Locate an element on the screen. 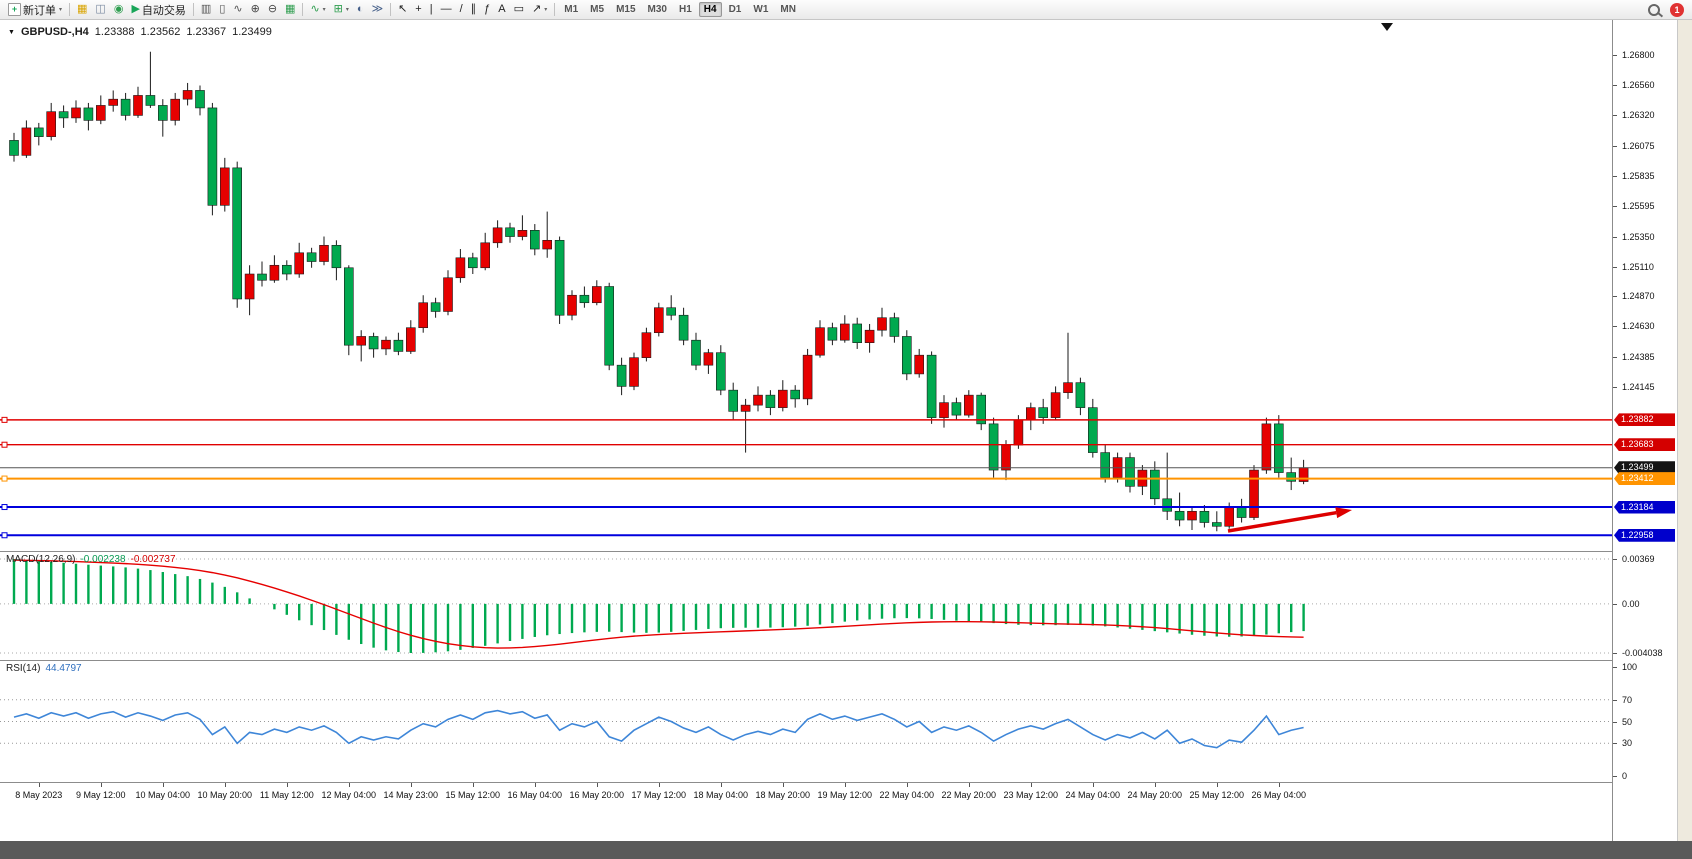  indicators-icon: ∿ is located at coordinates (315, 9).